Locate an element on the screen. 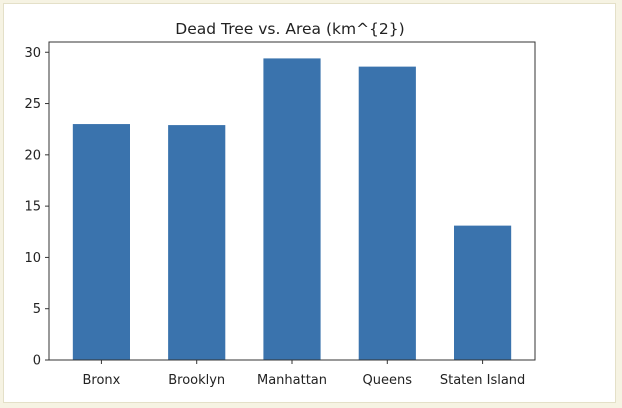 The height and width of the screenshot is (408, 622). x-tick-label: Bronx is located at coordinates (101, 380).